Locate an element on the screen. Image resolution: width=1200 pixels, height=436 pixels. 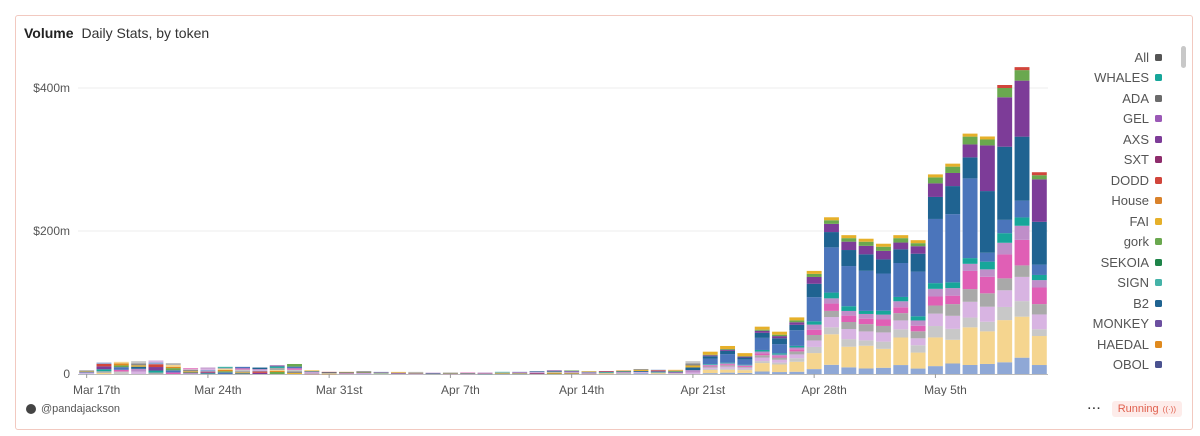
legend-item-dodd: DODD is located at coordinates (1102, 180).